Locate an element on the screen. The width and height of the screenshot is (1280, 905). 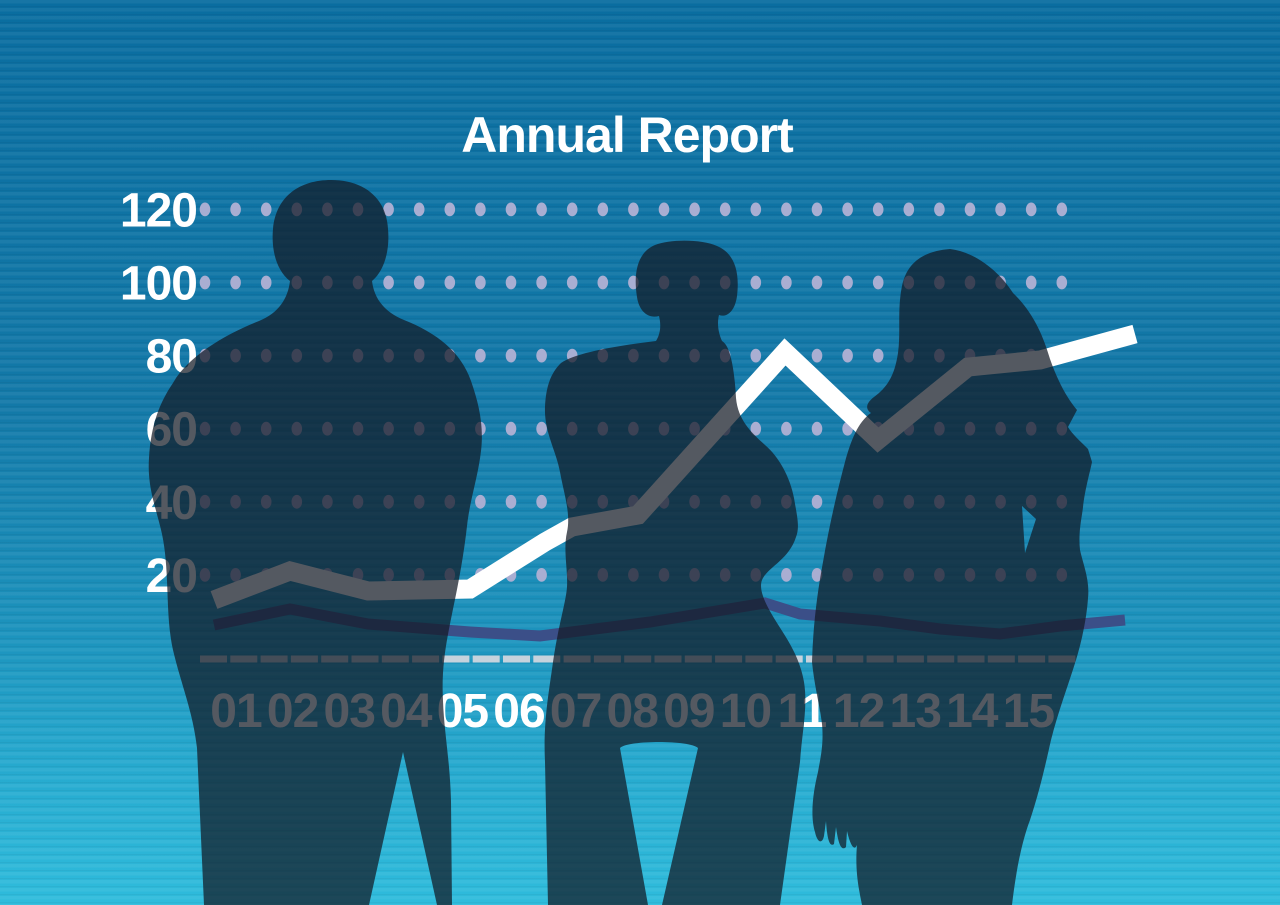
y-axis-label: 100 is located at coordinates (158, 284).